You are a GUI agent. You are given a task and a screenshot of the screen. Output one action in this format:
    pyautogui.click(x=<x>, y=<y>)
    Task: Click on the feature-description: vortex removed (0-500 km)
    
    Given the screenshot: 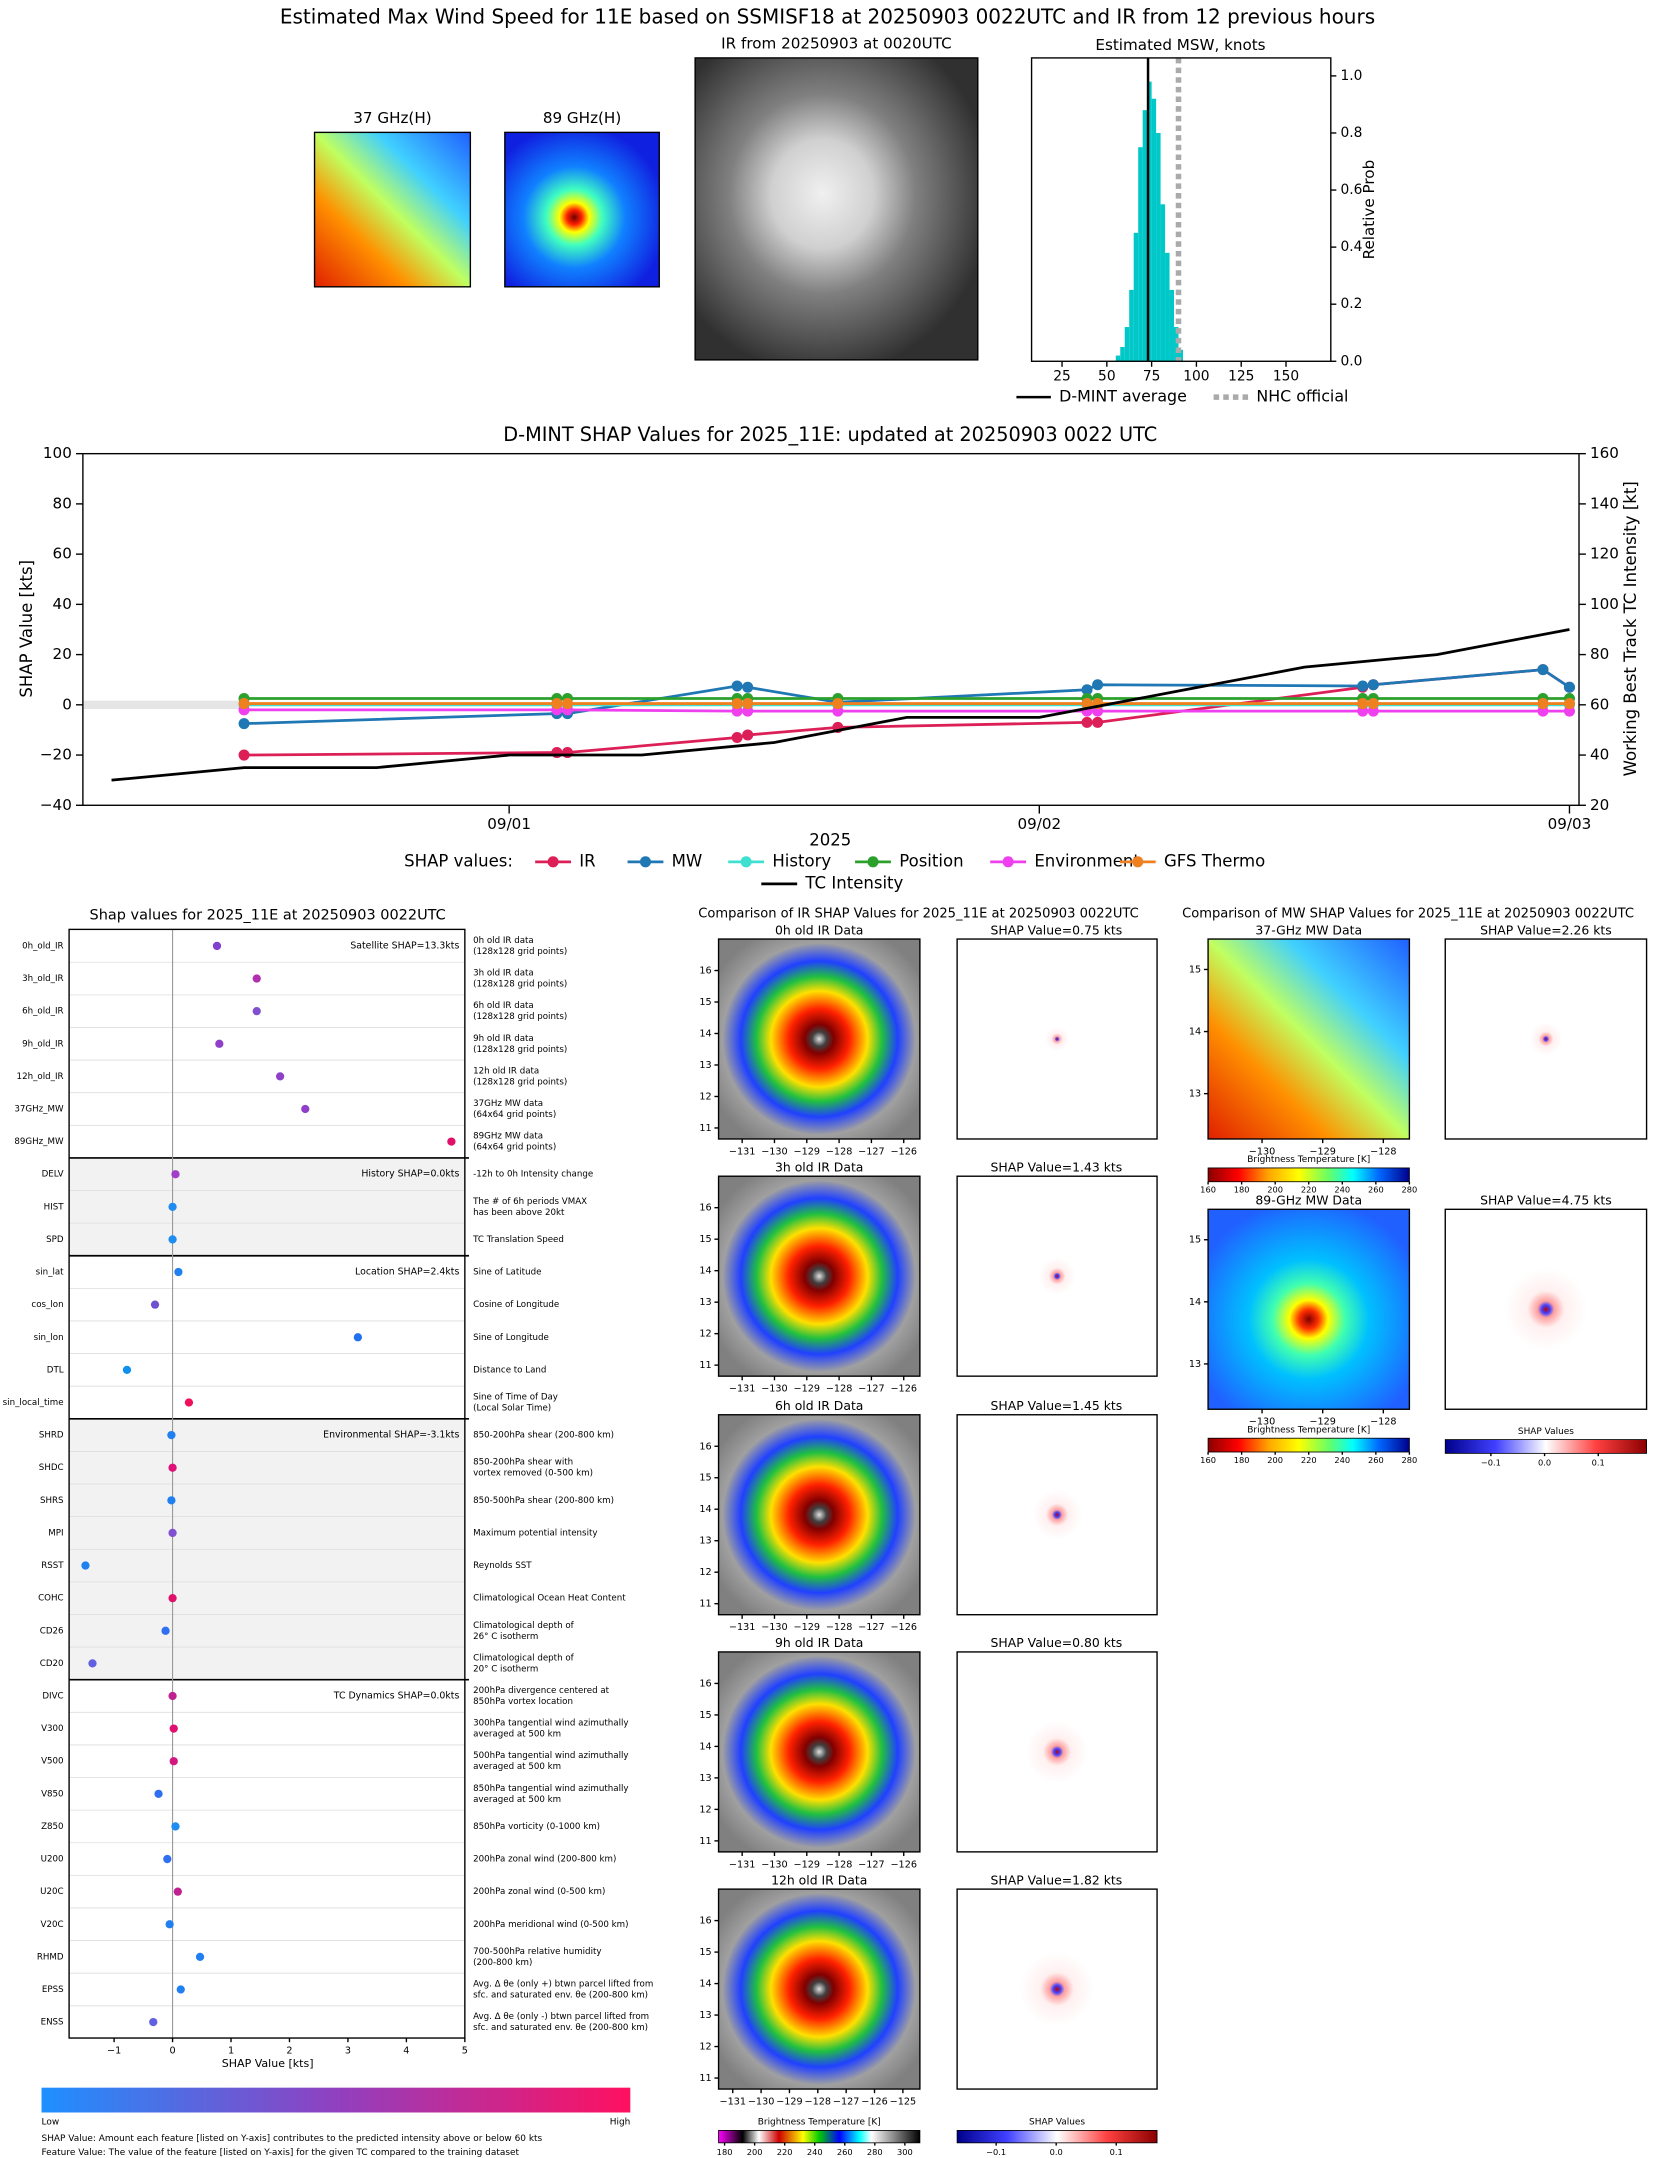 What is the action you would take?
    pyautogui.click(x=533, y=1474)
    